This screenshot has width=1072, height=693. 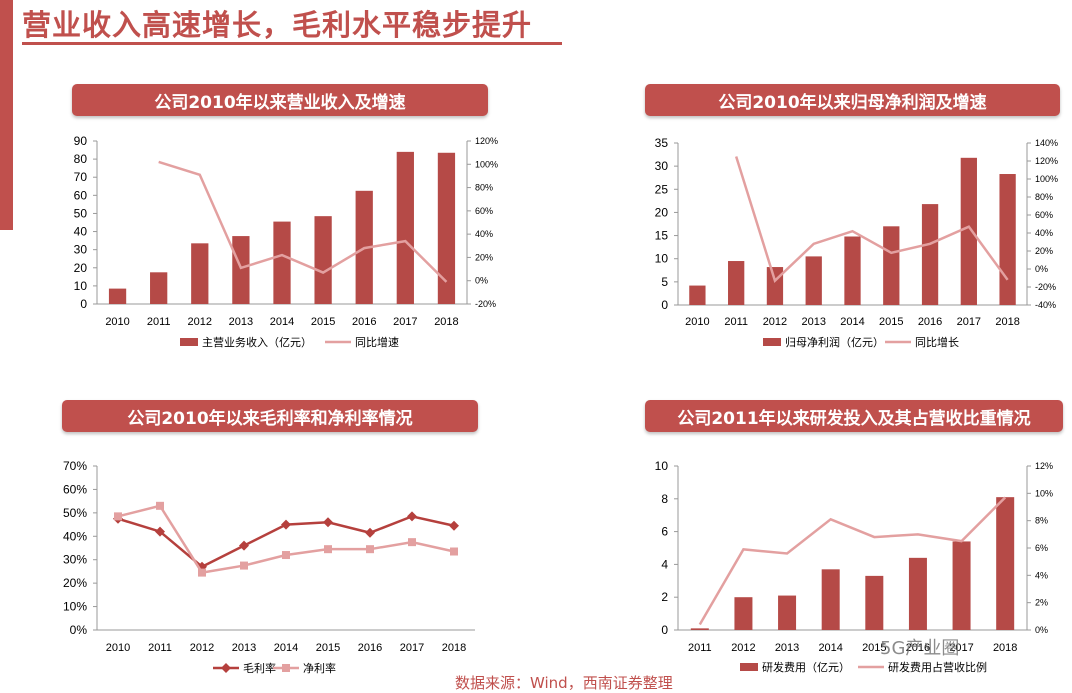 I want to click on margins-point-2010, so click(x=118, y=516).